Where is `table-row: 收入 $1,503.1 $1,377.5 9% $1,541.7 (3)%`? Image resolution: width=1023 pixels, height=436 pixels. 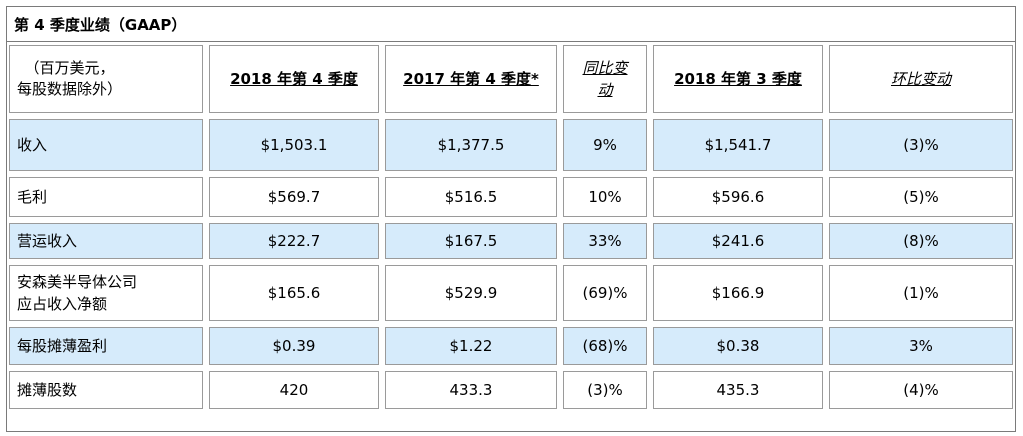
table-row: 收入 $1,503.1 $1,377.5 9% $1,541.7 (3)% is located at coordinates (511, 145).